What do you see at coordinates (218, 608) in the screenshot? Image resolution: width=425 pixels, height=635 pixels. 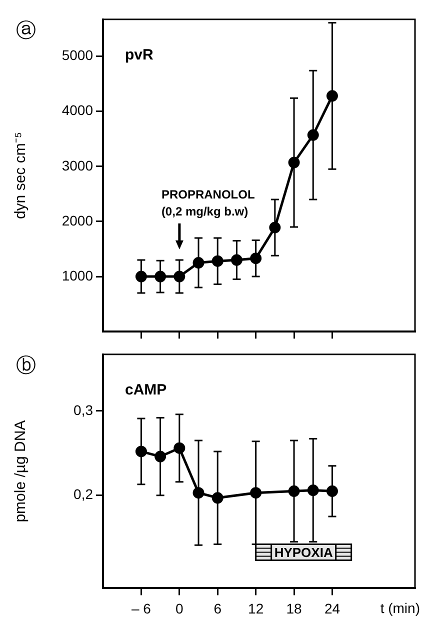 I see `x-tick-label: 6` at bounding box center [218, 608].